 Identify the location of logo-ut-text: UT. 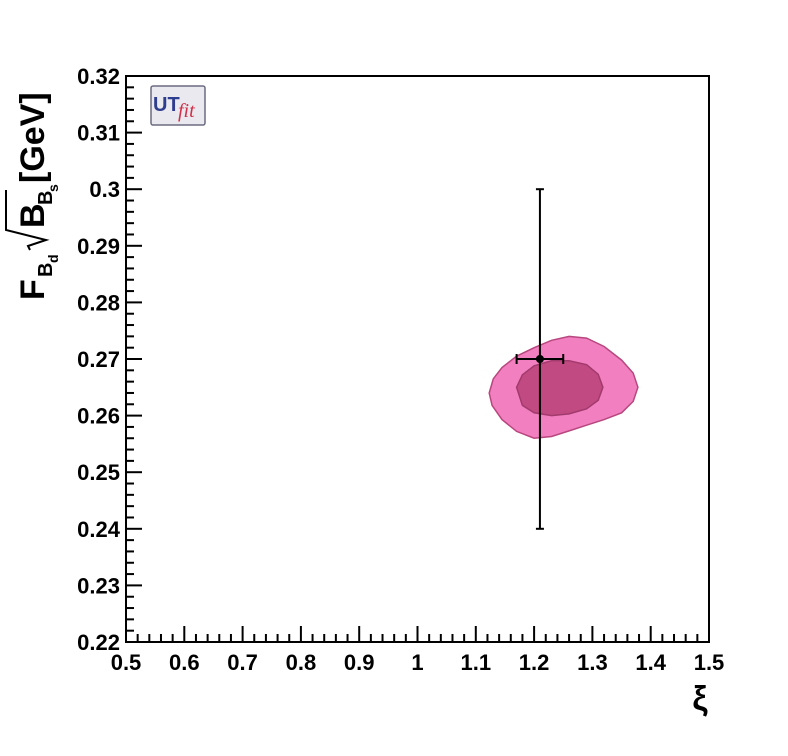
(166, 105).